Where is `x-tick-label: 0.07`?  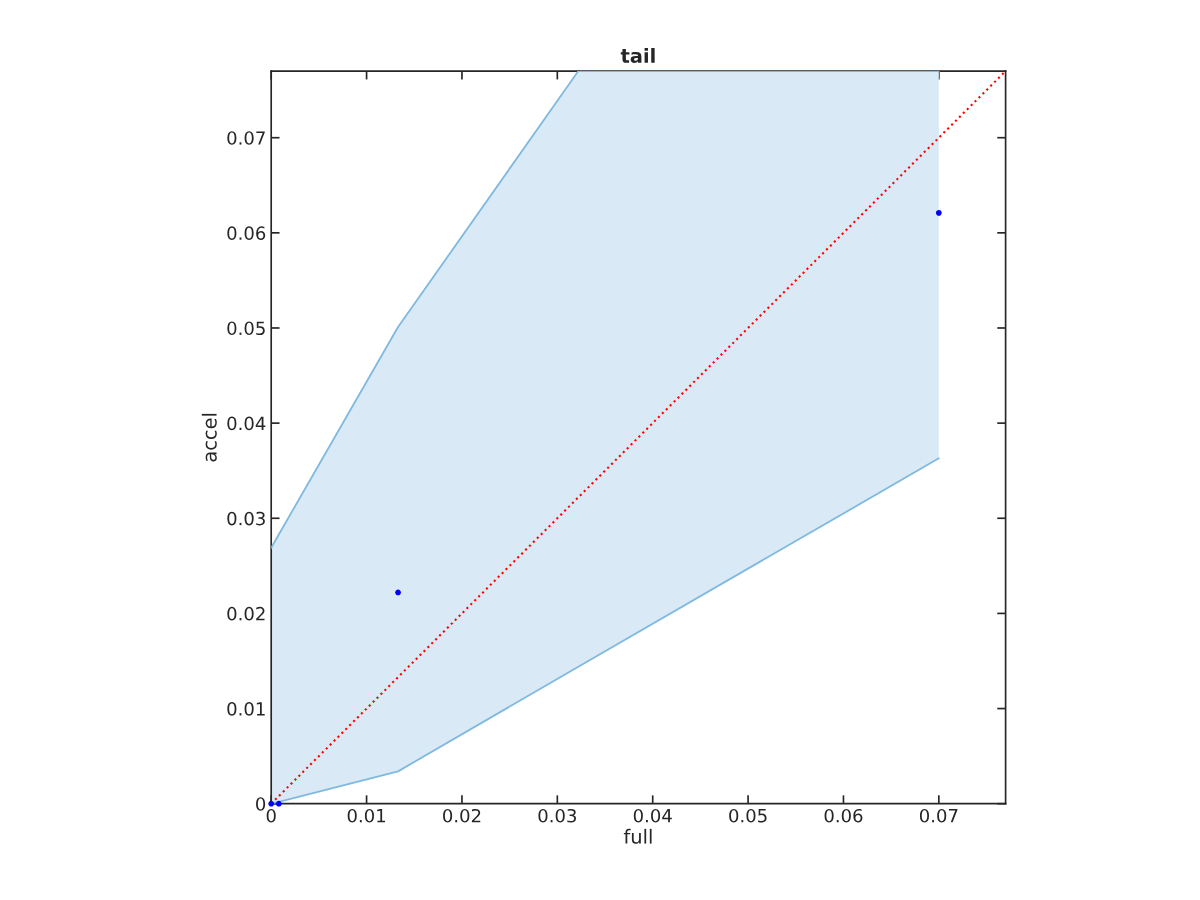 x-tick-label: 0.07 is located at coordinates (938, 815).